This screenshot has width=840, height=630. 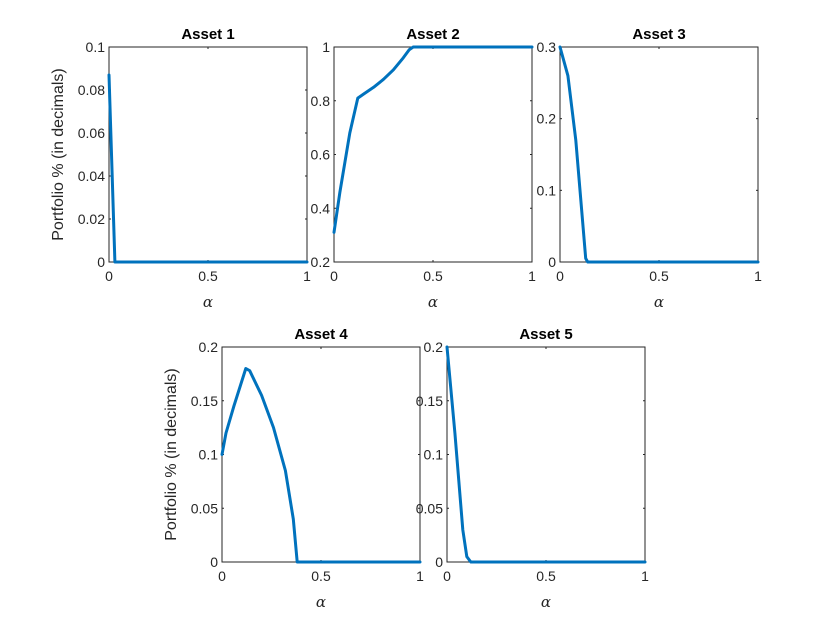 What do you see at coordinates (91, 219) in the screenshot?
I see `y-tick-label: 0.02` at bounding box center [91, 219].